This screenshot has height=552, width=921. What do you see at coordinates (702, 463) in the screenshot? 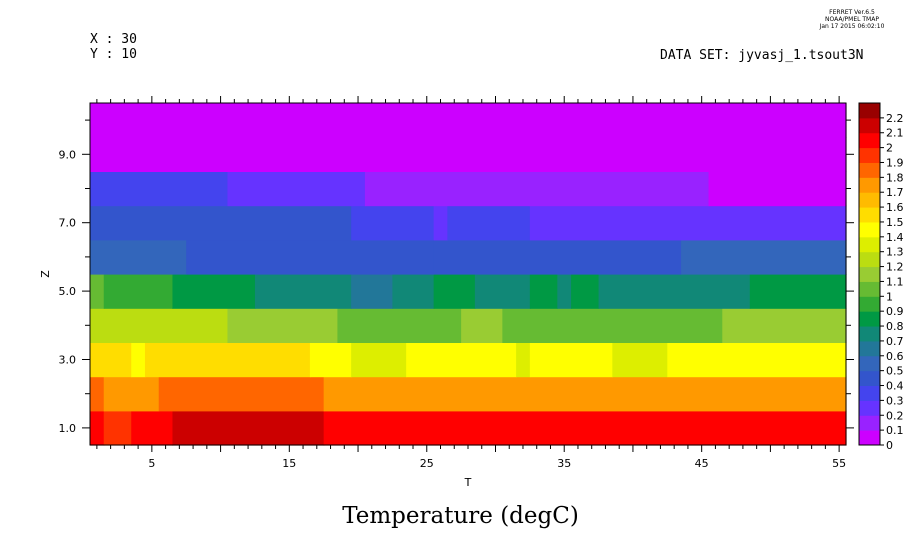
I see `x-tick-label: 45` at bounding box center [702, 463].